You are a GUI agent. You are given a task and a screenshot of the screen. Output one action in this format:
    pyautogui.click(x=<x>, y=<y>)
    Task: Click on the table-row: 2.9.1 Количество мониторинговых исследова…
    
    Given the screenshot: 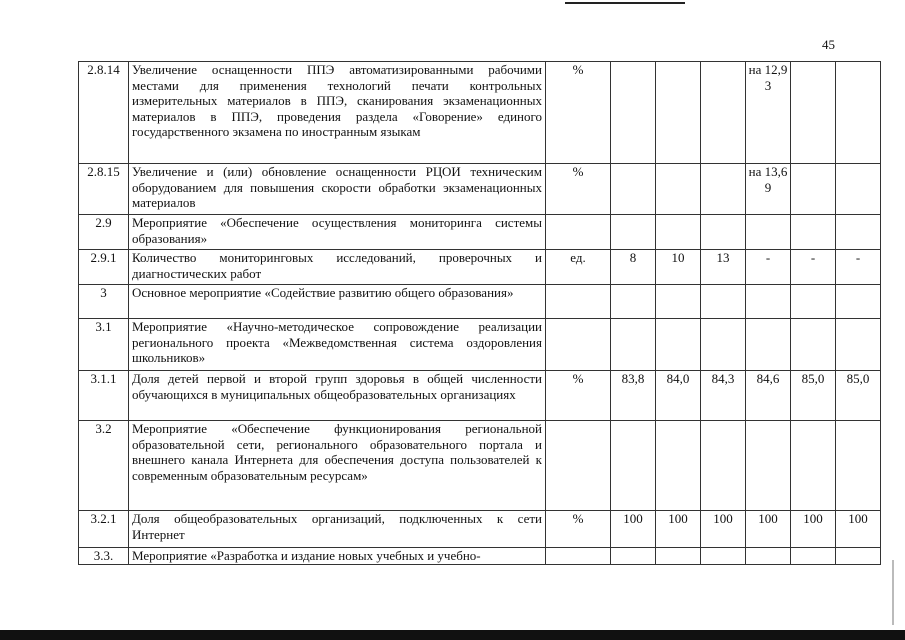 What is the action you would take?
    pyautogui.click(x=479, y=267)
    